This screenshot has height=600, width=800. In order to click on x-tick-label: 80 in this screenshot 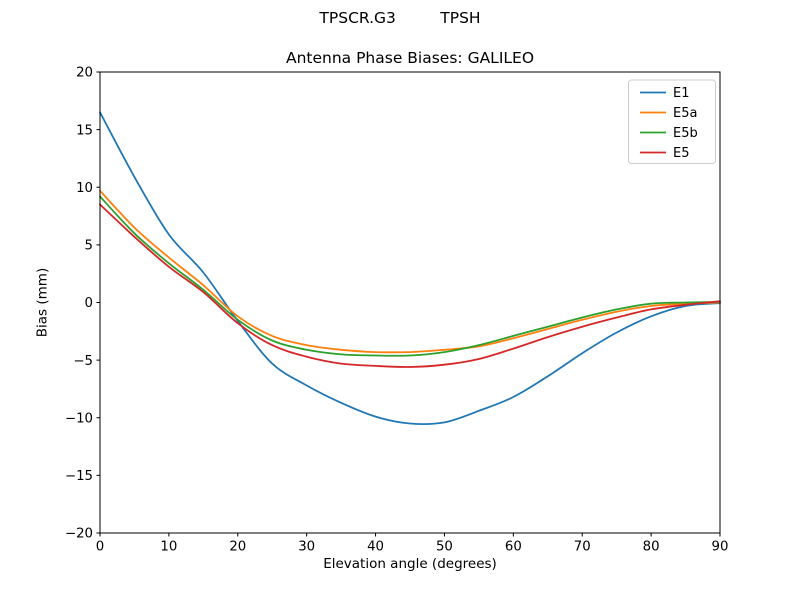, I will do `click(651, 547)`.